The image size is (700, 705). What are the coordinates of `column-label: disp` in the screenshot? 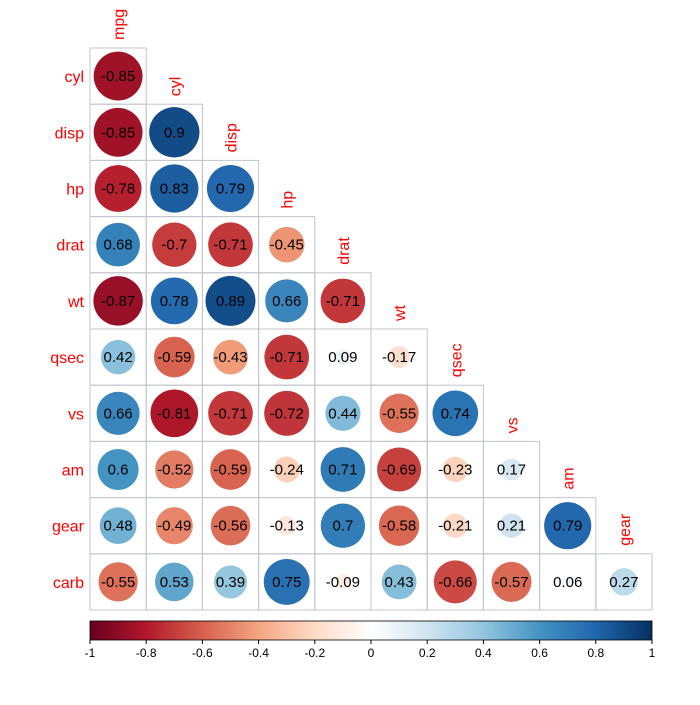 It's located at (232, 137).